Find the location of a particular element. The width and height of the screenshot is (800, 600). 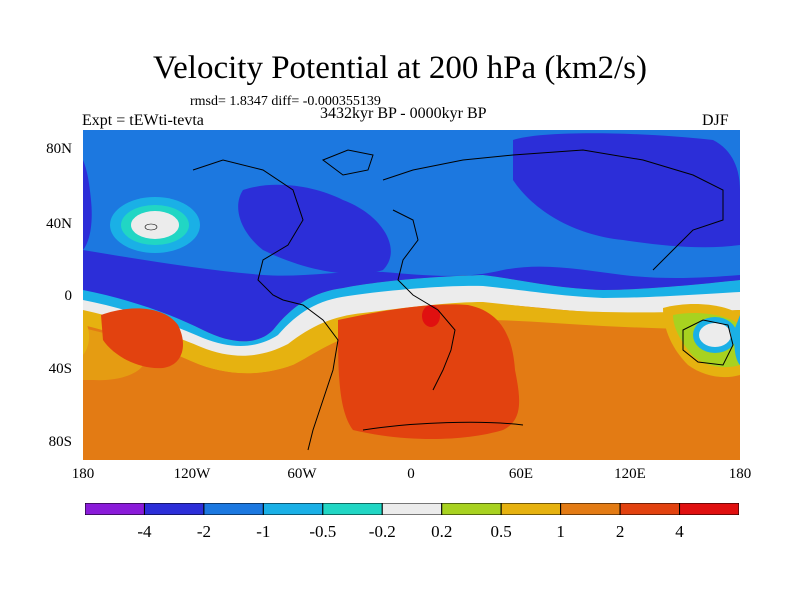

lat-label-80n: 80N is located at coordinates (59, 149).